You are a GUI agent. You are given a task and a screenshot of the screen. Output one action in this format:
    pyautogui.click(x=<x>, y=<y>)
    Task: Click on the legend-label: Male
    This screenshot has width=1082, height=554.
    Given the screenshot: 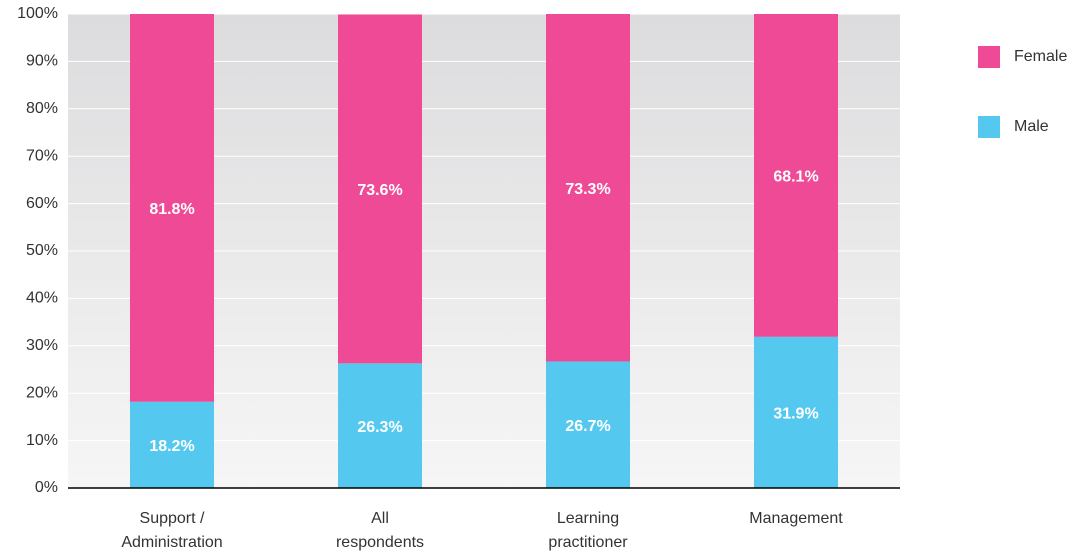 What is the action you would take?
    pyautogui.click(x=1031, y=126)
    